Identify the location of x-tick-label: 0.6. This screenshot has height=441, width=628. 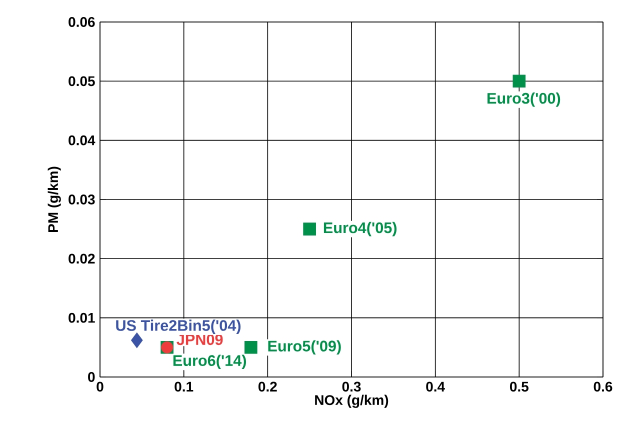
(603, 387).